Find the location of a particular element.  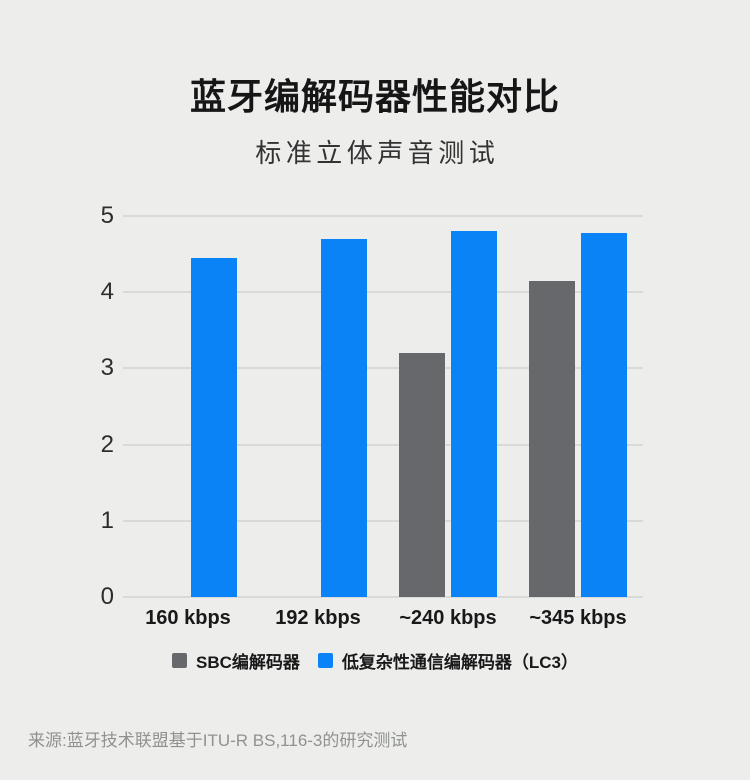

bar-lc3-192-kbps is located at coordinates (344, 417).